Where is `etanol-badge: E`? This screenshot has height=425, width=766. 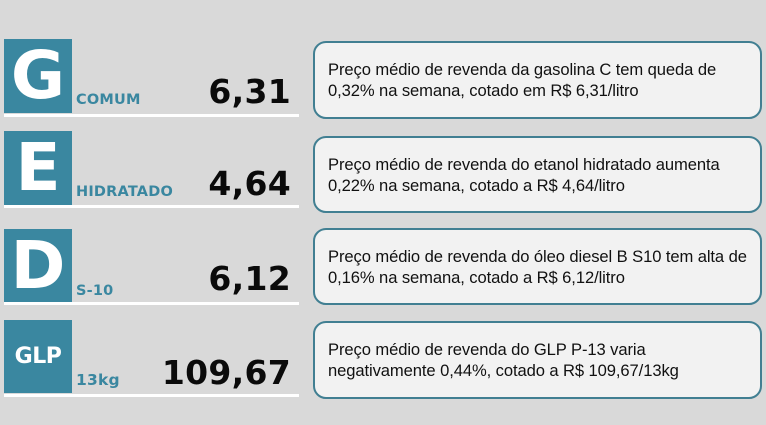
etanol-badge: E is located at coordinates (38, 168).